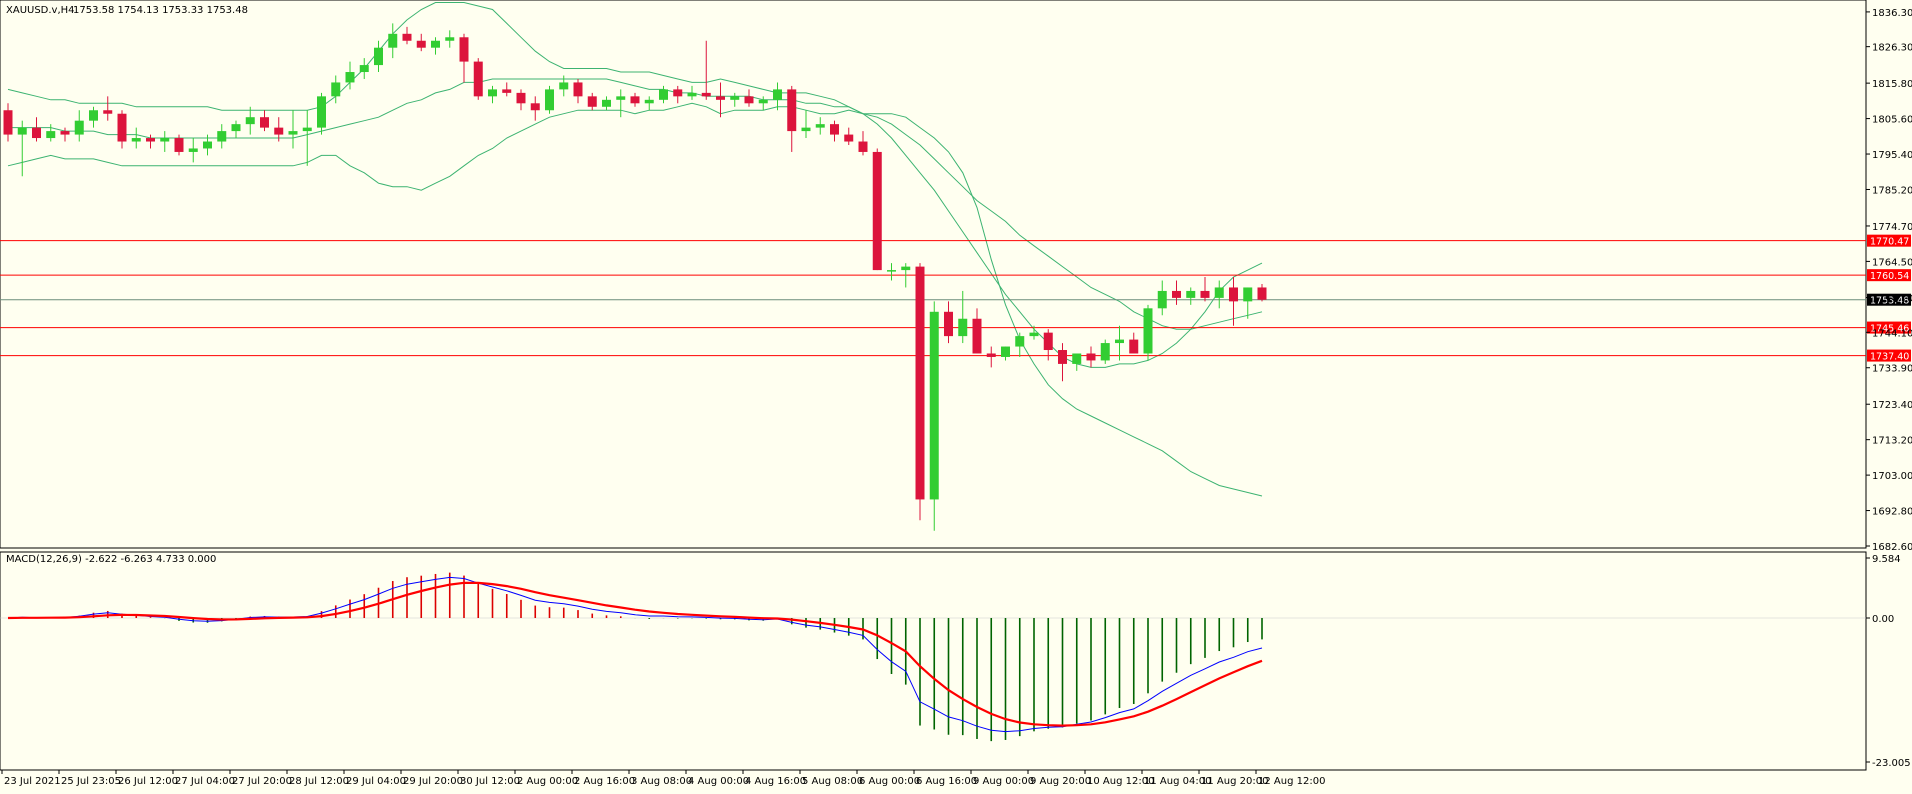 The width and height of the screenshot is (1912, 794). What do you see at coordinates (262, 781) in the screenshot?
I see `time-tick-label: 27 Jul 20:00` at bounding box center [262, 781].